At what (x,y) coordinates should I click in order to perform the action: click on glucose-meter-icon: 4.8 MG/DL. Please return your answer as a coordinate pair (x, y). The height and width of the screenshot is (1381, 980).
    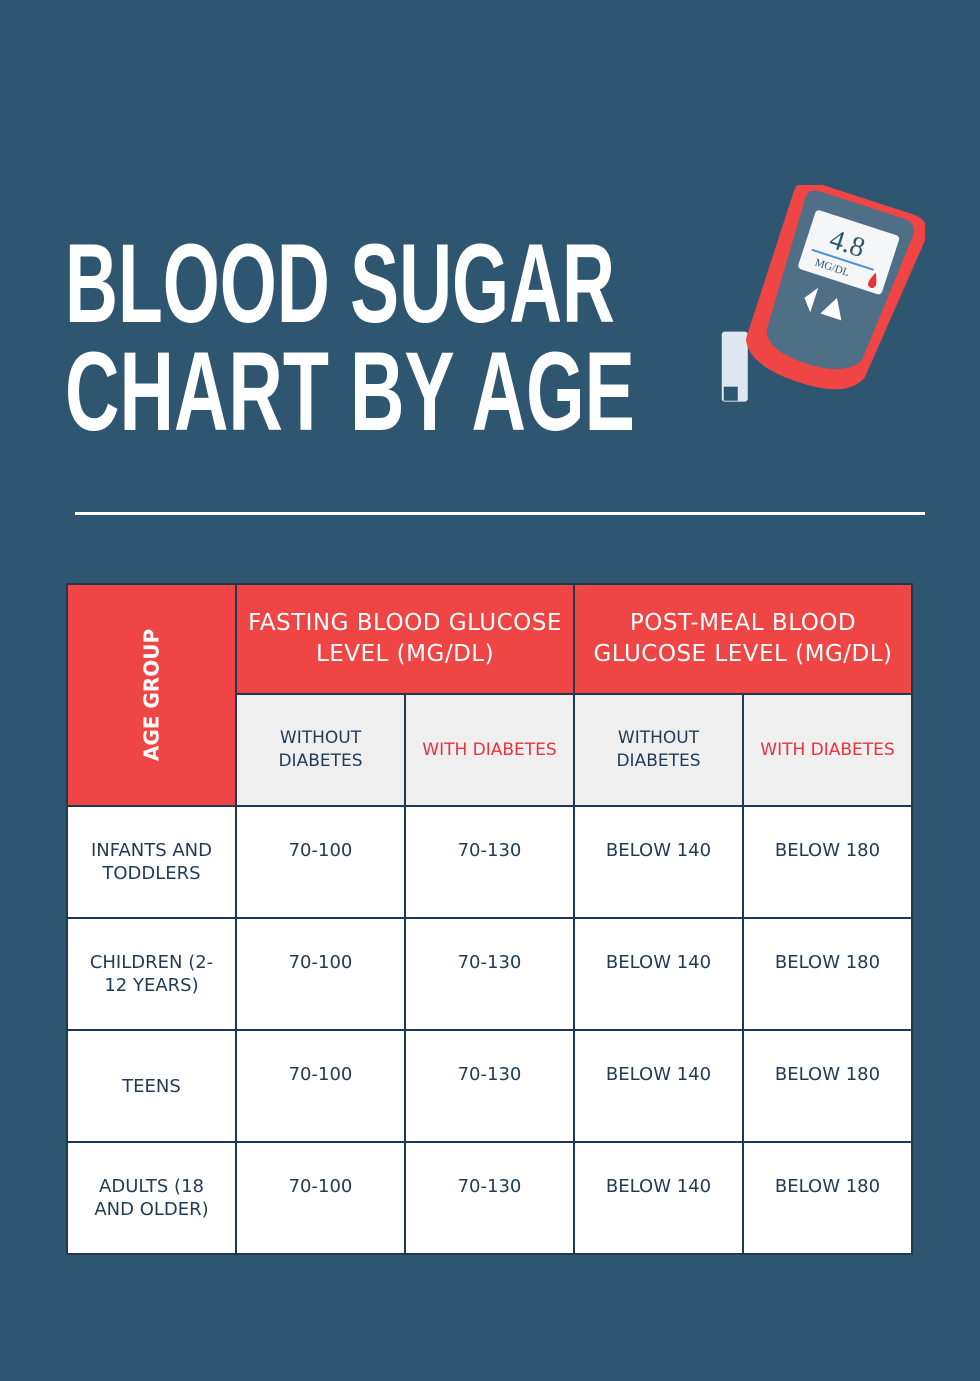
    Looking at the image, I should click on (823, 293).